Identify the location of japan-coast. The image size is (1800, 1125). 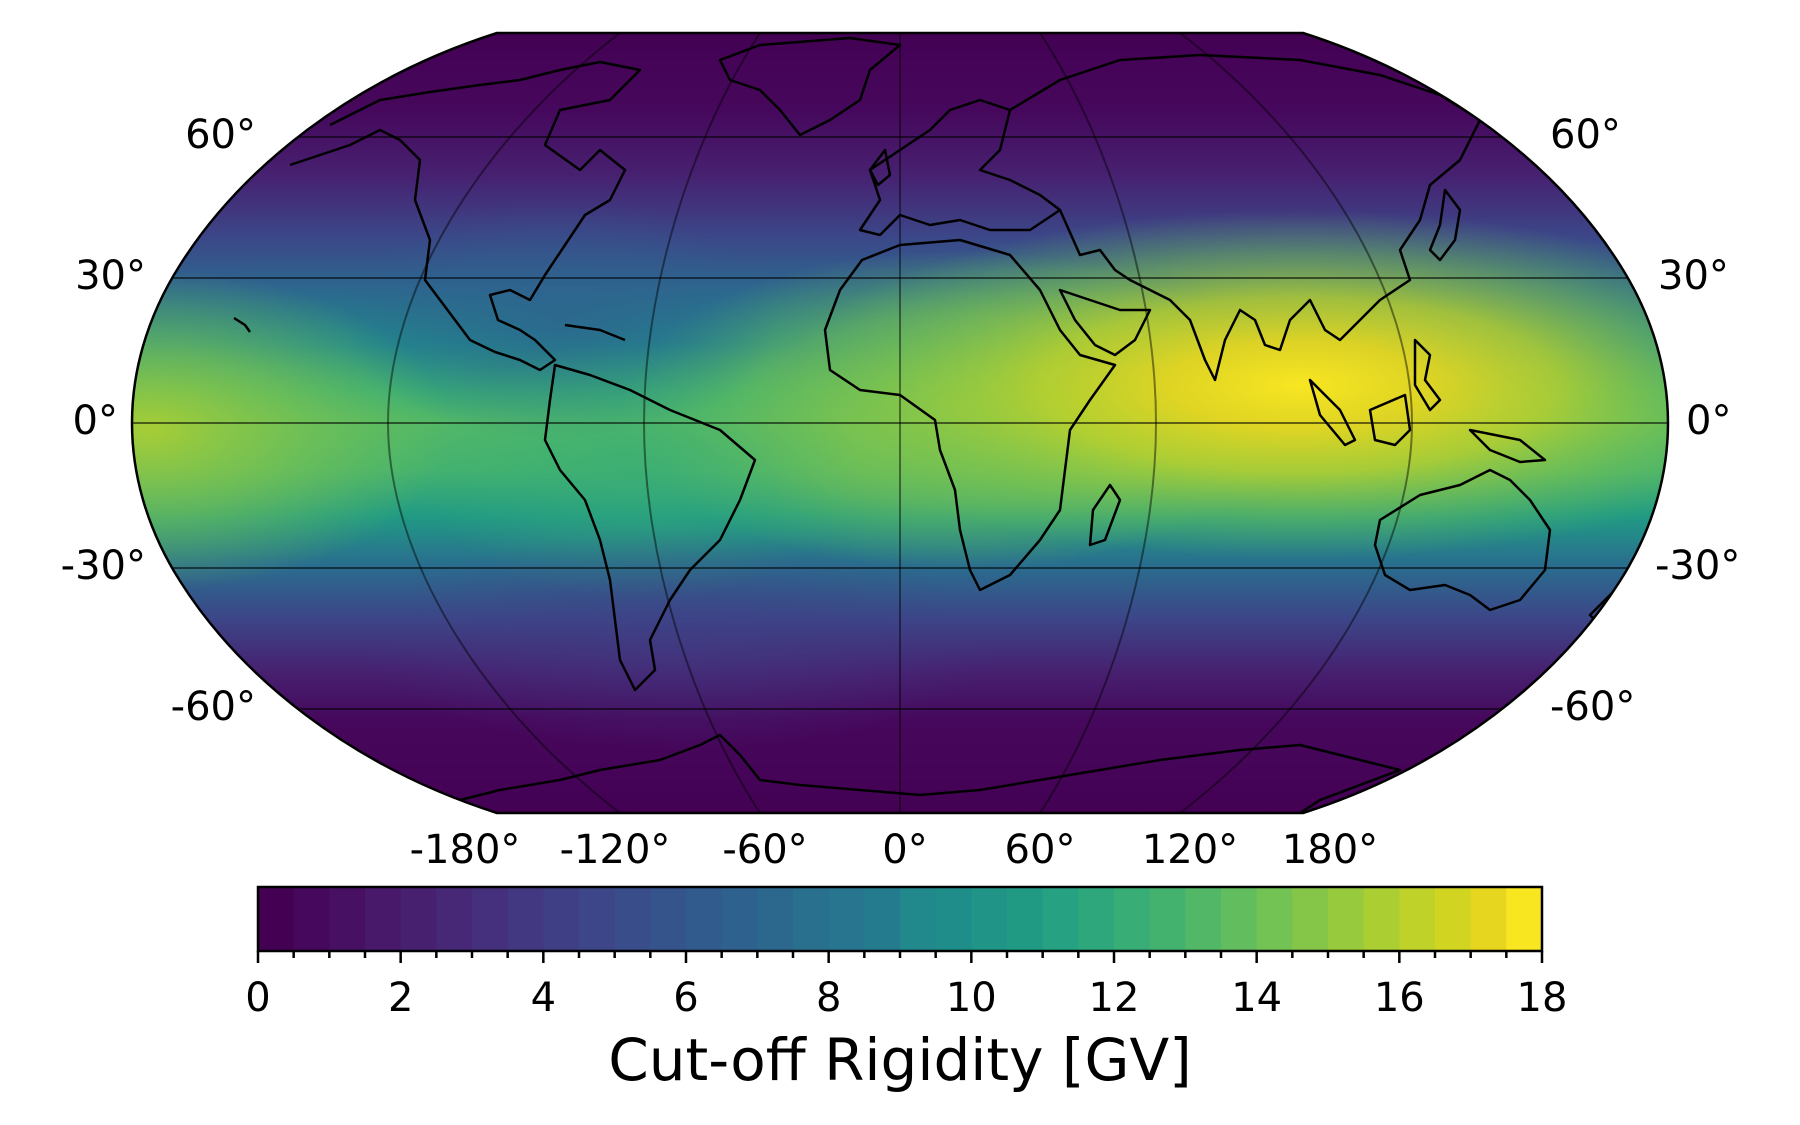
(1445, 225).